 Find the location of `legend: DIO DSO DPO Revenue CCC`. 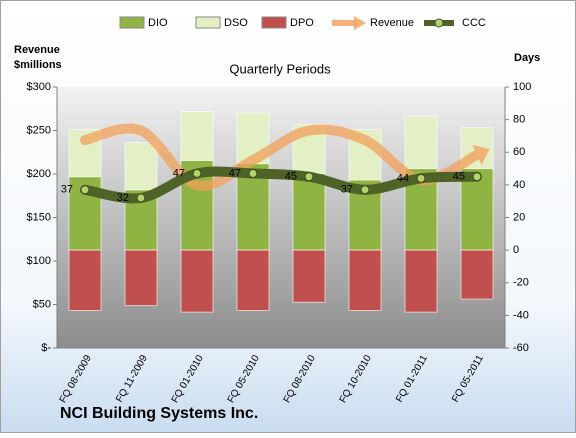

legend: DIO DSO DPO Revenue CCC is located at coordinates (302, 23).